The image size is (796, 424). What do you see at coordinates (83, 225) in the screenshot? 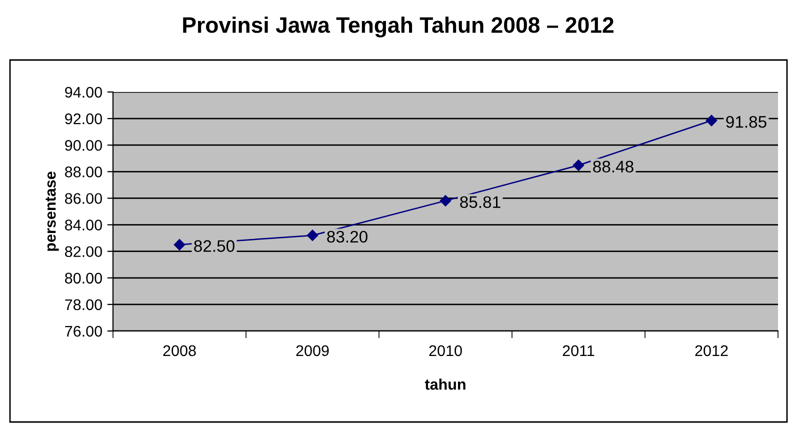
I see `y-tick-label: 84.00` at bounding box center [83, 225].